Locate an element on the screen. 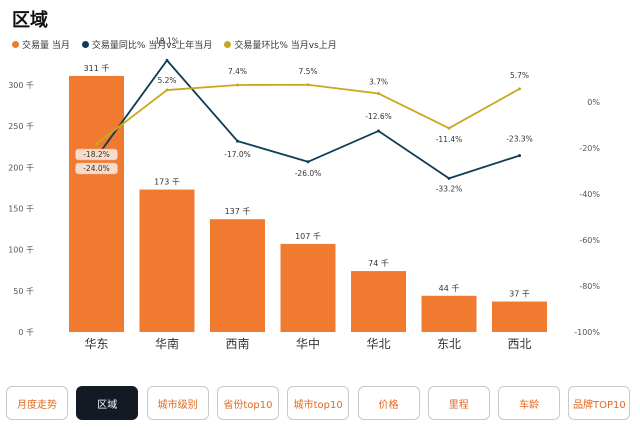 This screenshot has height=428, width=640. mom-value-label: 7.5% is located at coordinates (307, 71).